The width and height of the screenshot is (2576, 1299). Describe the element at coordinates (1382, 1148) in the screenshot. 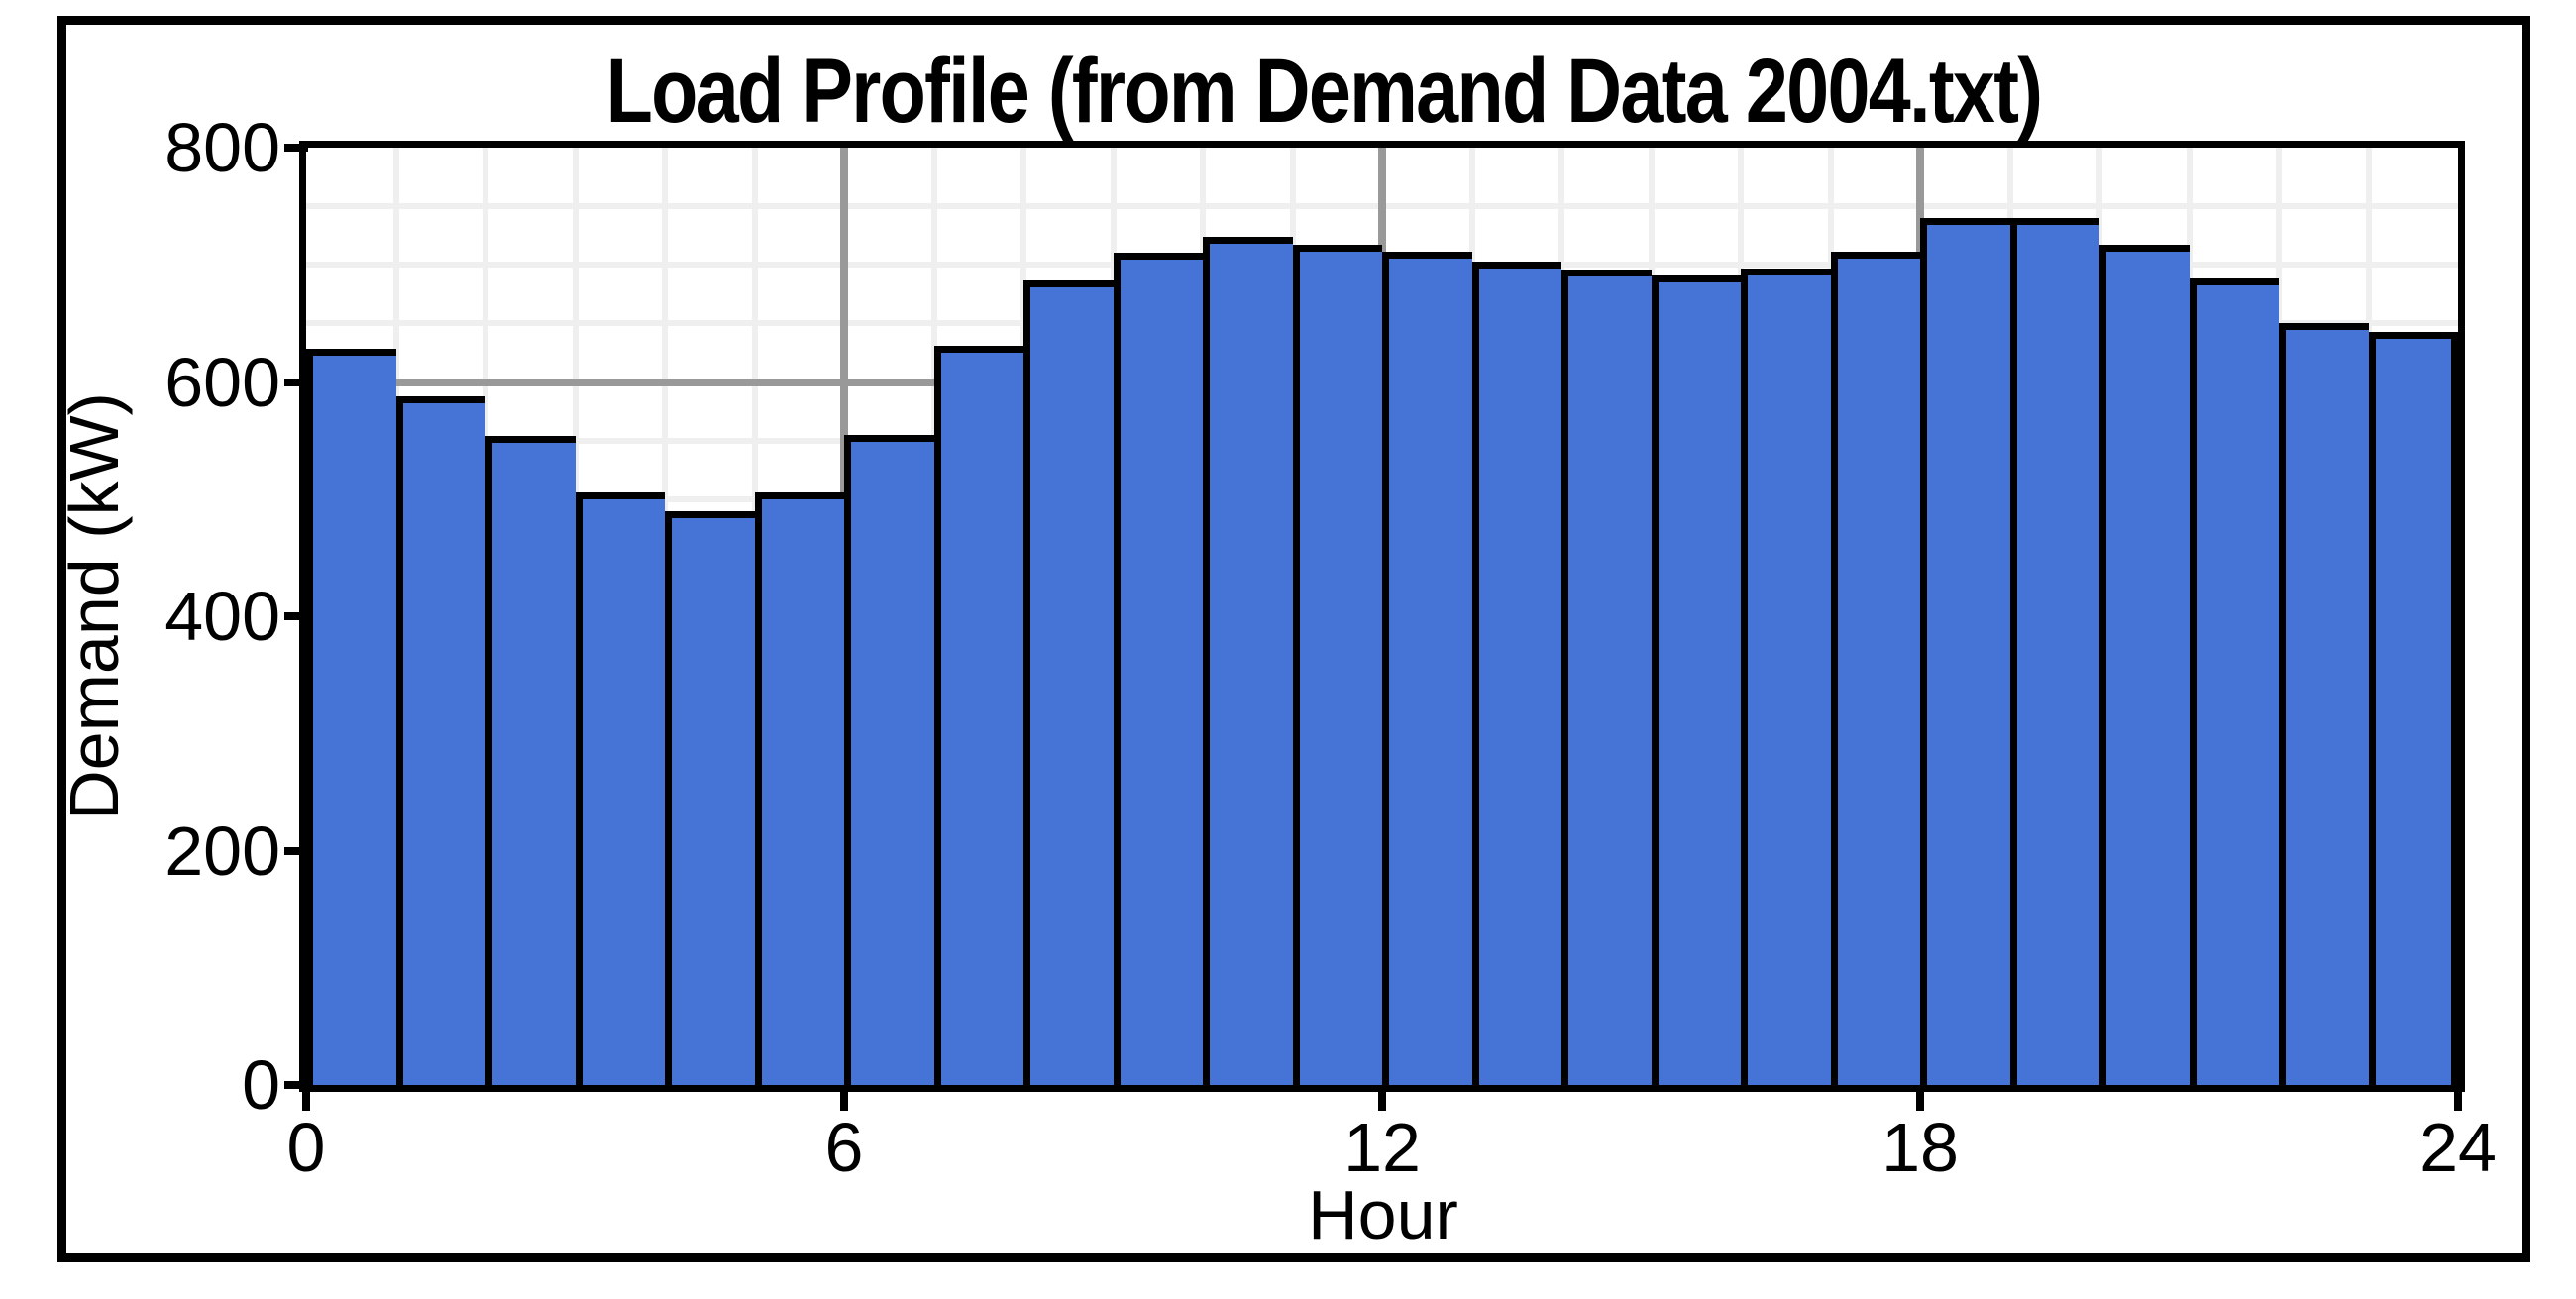

I see `x-tick-label: 12` at that location.